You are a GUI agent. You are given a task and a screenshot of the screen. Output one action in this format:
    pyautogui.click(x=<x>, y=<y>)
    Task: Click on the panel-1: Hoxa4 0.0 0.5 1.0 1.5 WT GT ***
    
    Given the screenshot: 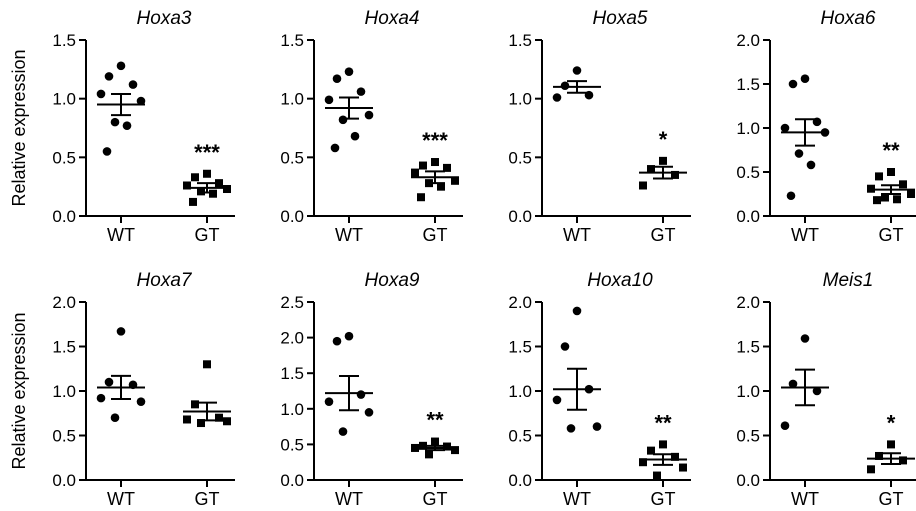 What is the action you would take?
    pyautogui.click(x=371, y=126)
    